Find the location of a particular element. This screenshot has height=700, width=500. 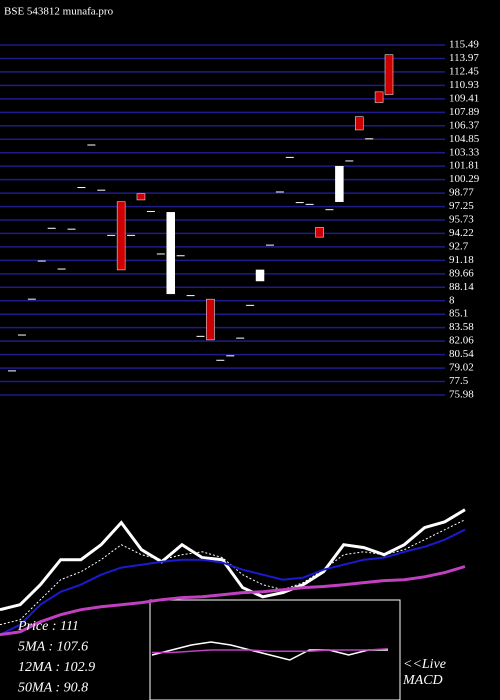

y-tick-label: 112.45 is located at coordinates (464, 71).